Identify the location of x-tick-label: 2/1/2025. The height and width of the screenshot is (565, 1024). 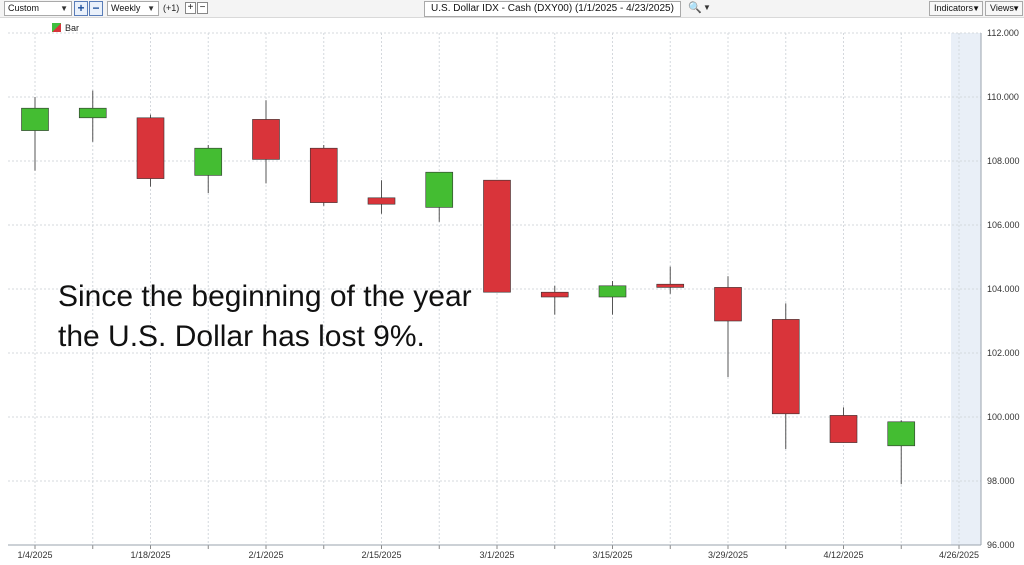
(265, 555).